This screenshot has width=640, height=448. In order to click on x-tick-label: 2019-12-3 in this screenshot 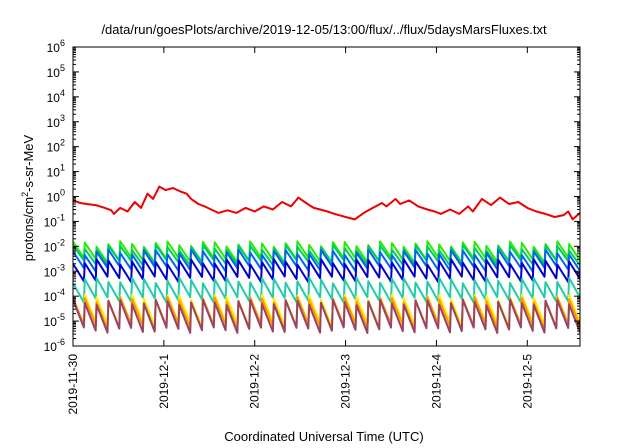, I will do `click(346, 381)`.